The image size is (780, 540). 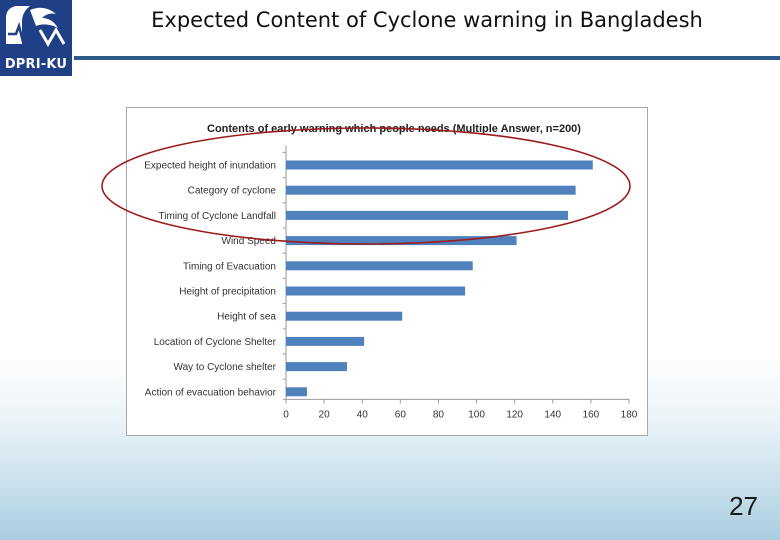 I want to click on x-tick-label: 140, so click(x=552, y=414).